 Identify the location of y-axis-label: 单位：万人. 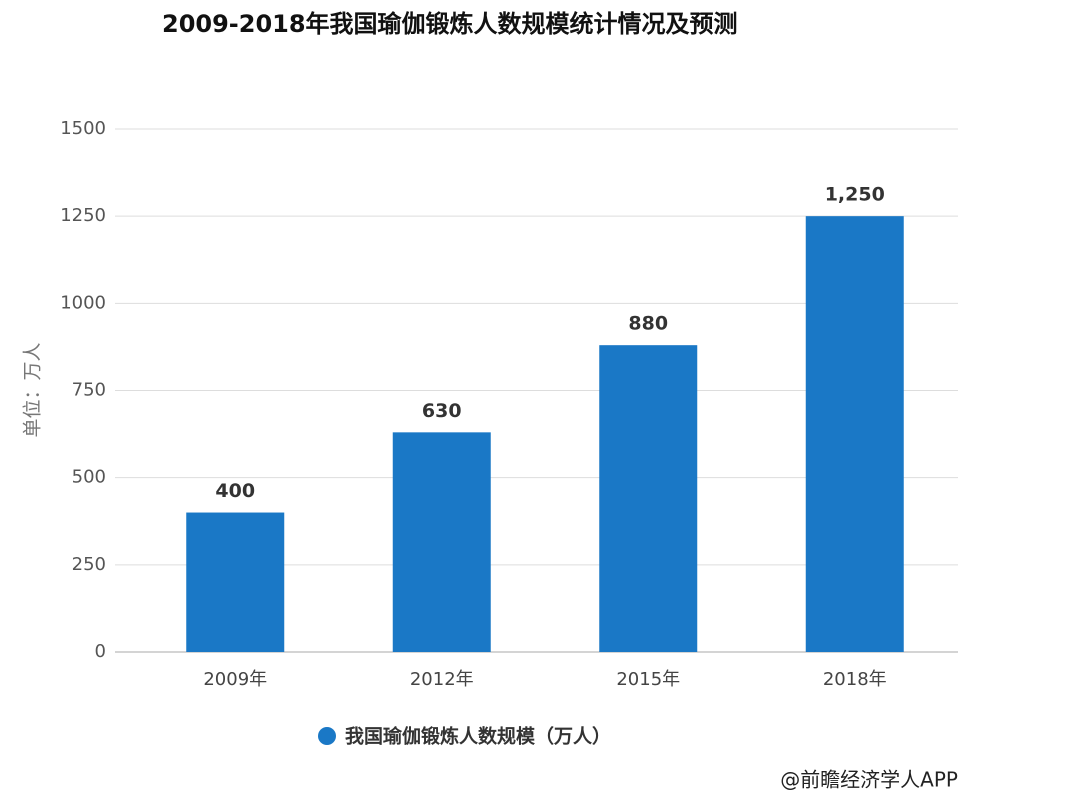
(33, 389).